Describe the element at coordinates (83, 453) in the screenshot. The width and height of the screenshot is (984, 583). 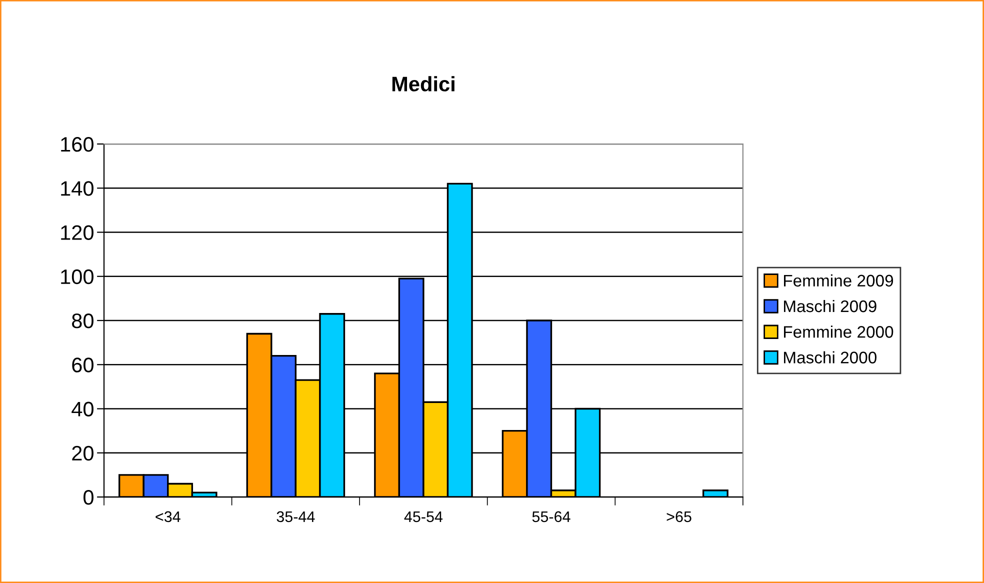
I see `y-tick-label: 20` at that location.